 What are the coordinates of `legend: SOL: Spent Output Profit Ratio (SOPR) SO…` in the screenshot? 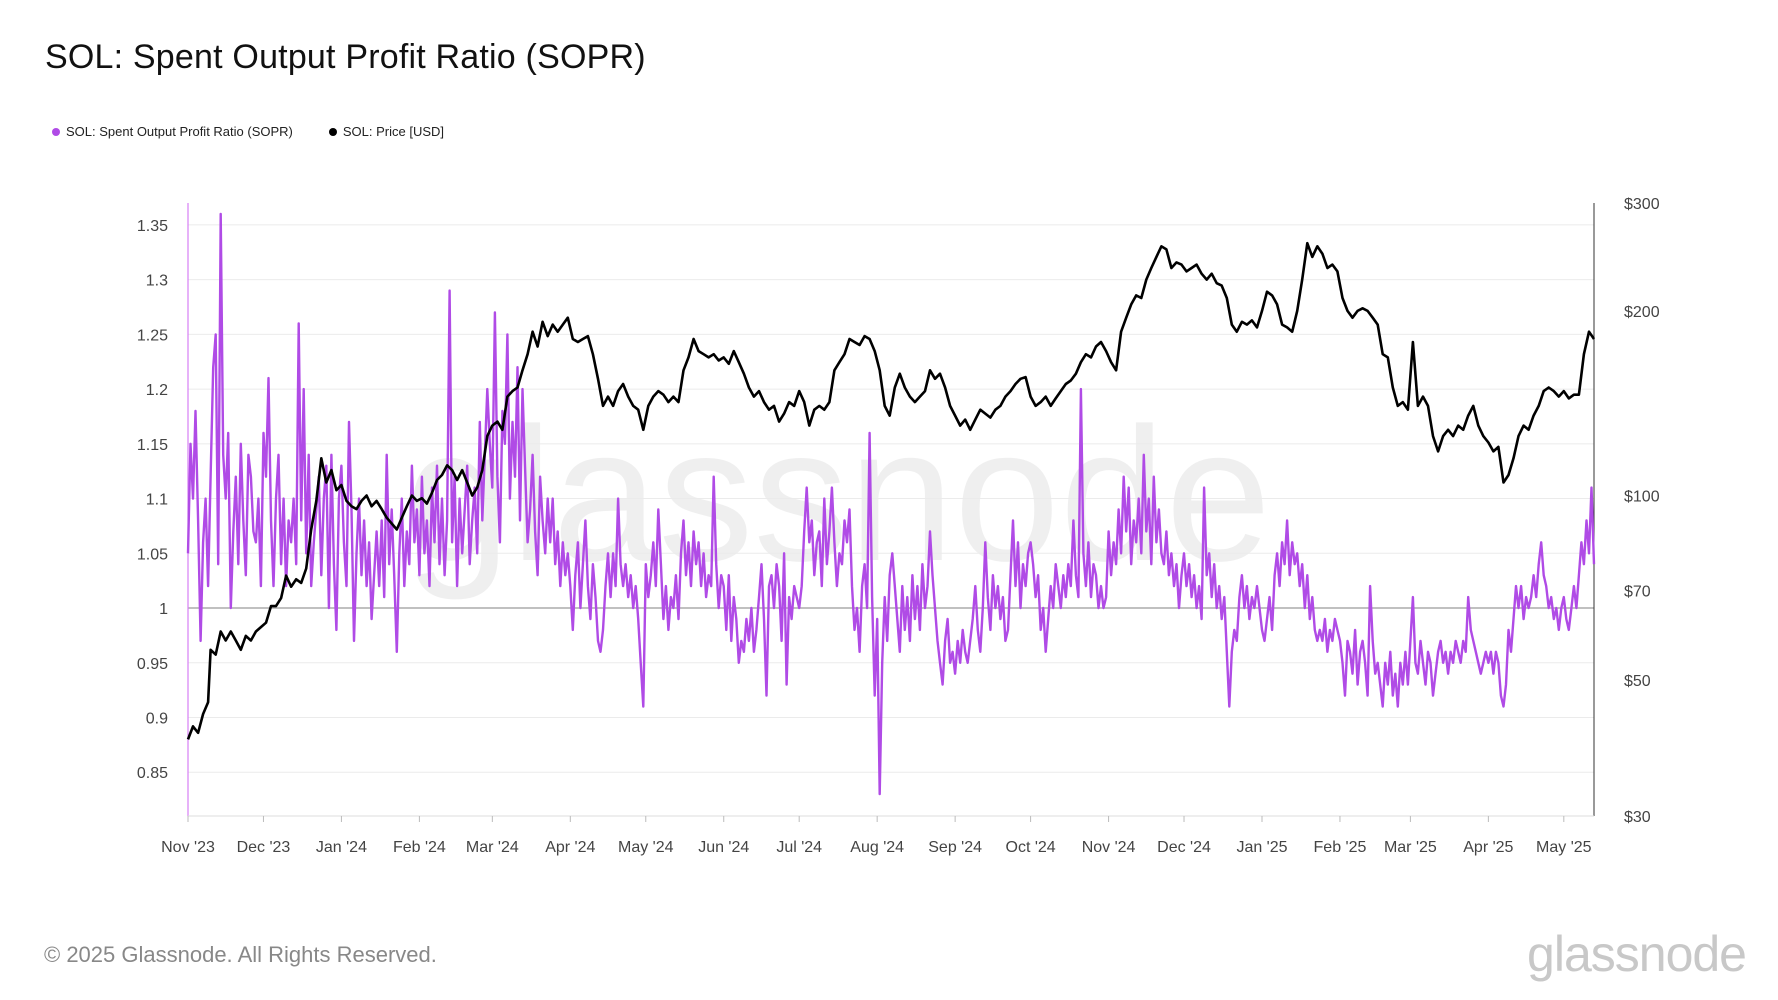 It's located at (248, 131).